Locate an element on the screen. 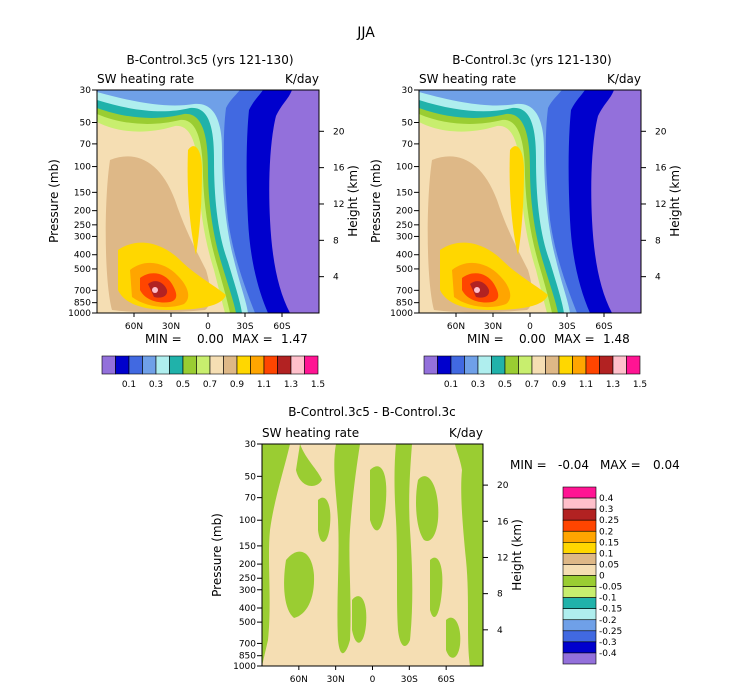  y-tick-label: 30 is located at coordinates (408, 91).